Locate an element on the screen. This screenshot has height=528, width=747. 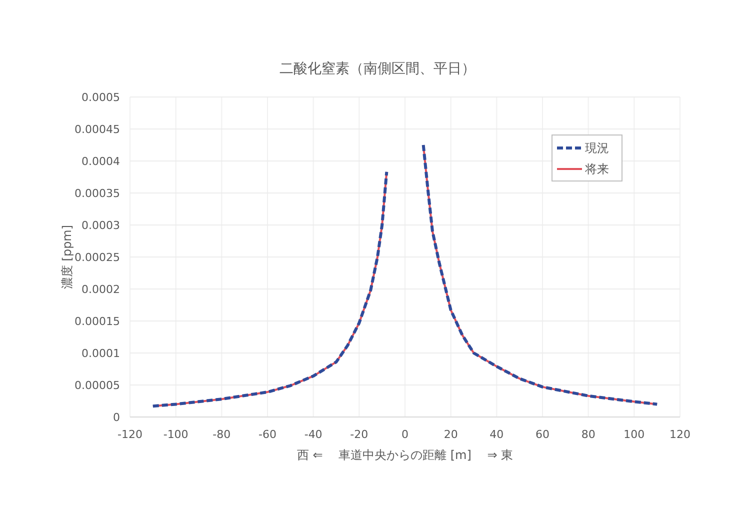
y-tick-label: 0.0004 is located at coordinates (101, 161).